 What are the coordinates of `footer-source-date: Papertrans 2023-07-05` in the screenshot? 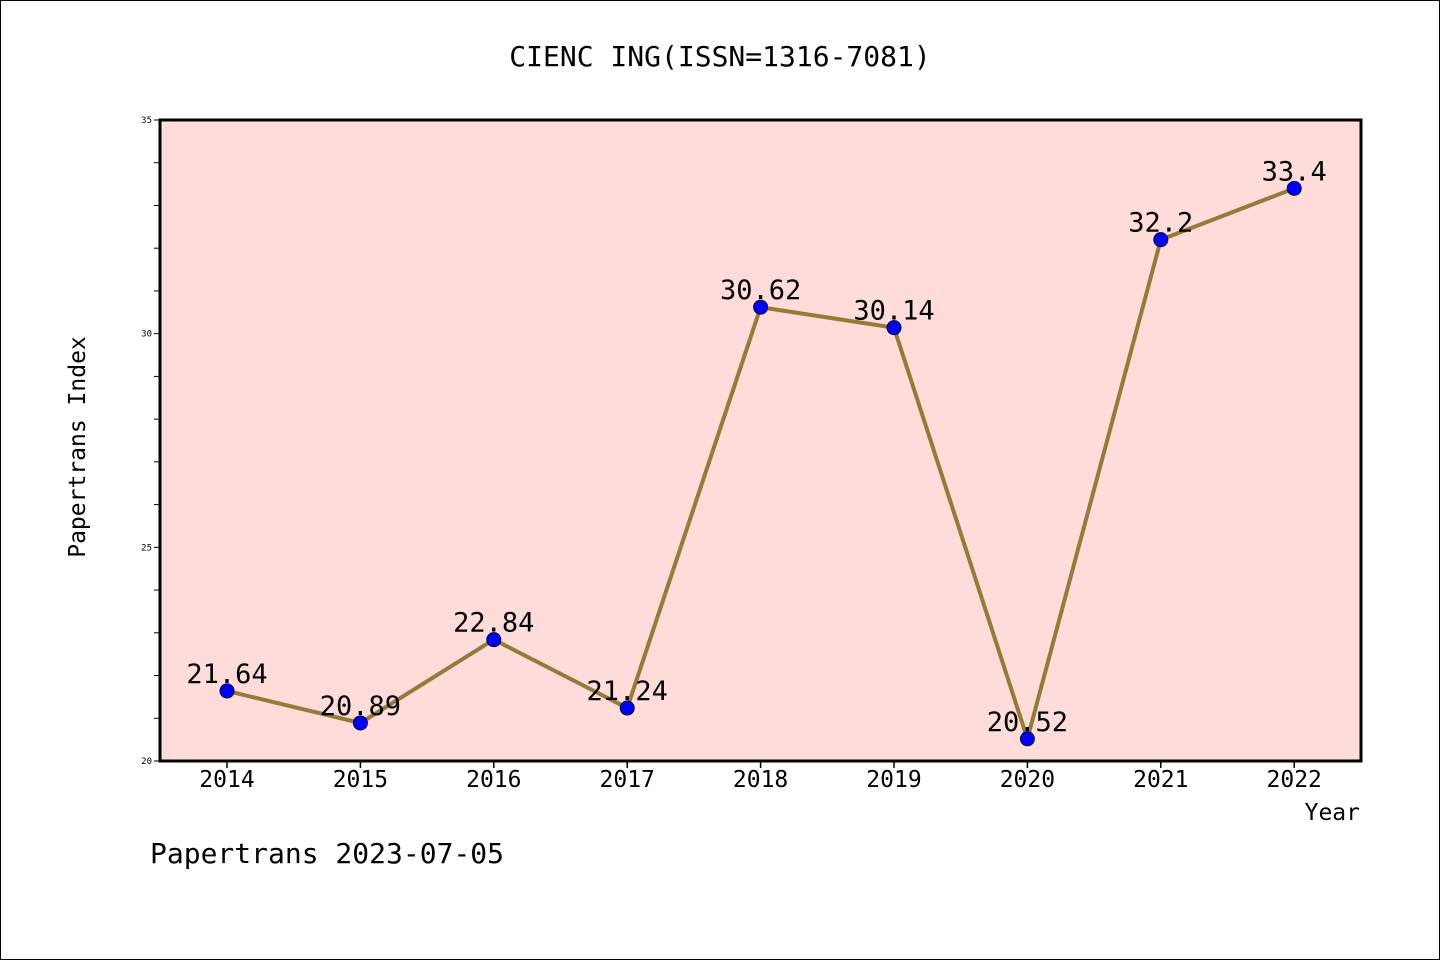 It's located at (327, 853).